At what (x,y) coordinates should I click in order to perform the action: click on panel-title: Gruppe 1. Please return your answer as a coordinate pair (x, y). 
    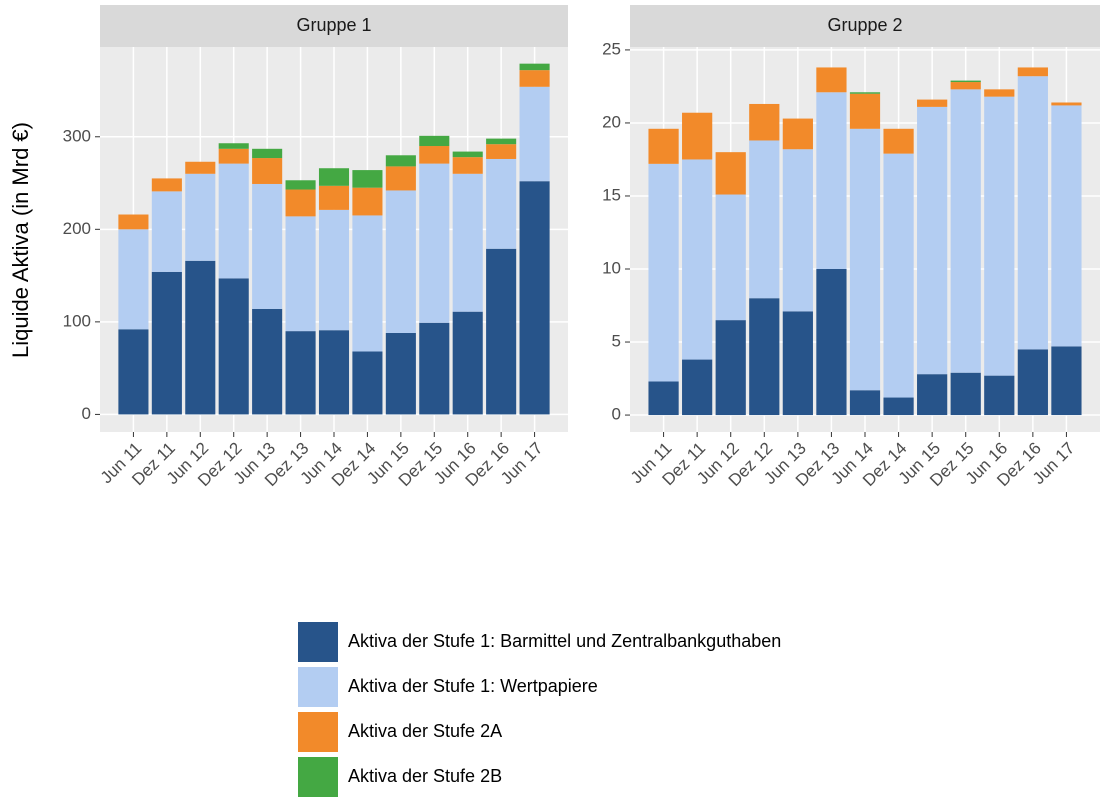
    Looking at the image, I should click on (333, 25).